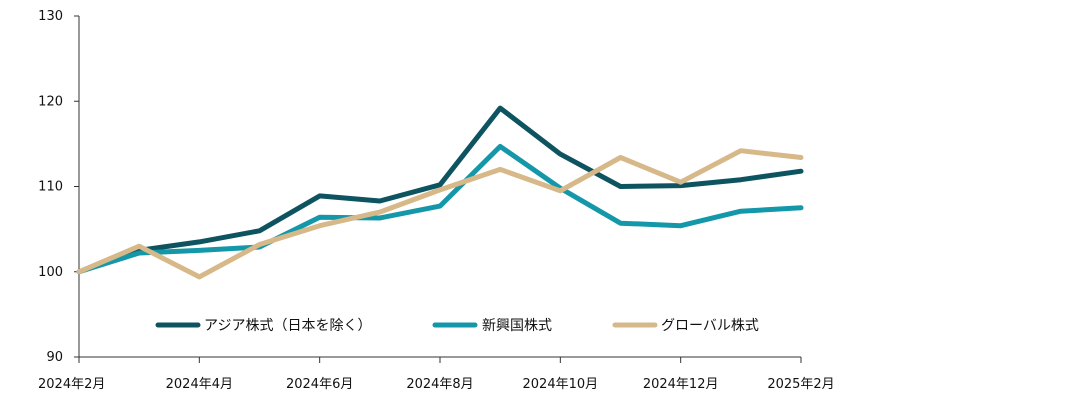 The height and width of the screenshot is (408, 1092). I want to click on y-tick-label: 90, so click(54, 357).